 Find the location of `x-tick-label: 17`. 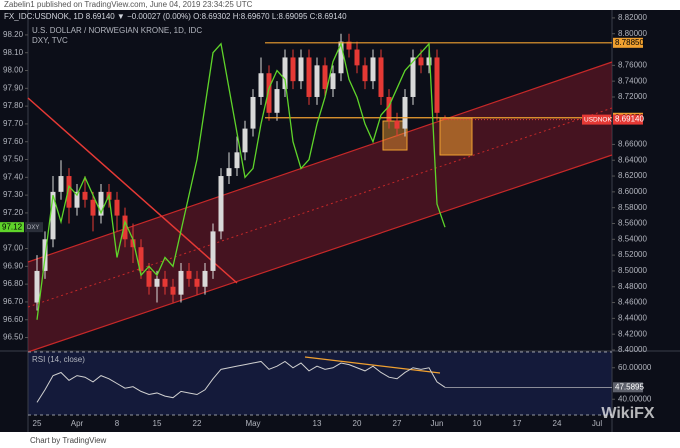

x-tick-label: 17 is located at coordinates (517, 423).